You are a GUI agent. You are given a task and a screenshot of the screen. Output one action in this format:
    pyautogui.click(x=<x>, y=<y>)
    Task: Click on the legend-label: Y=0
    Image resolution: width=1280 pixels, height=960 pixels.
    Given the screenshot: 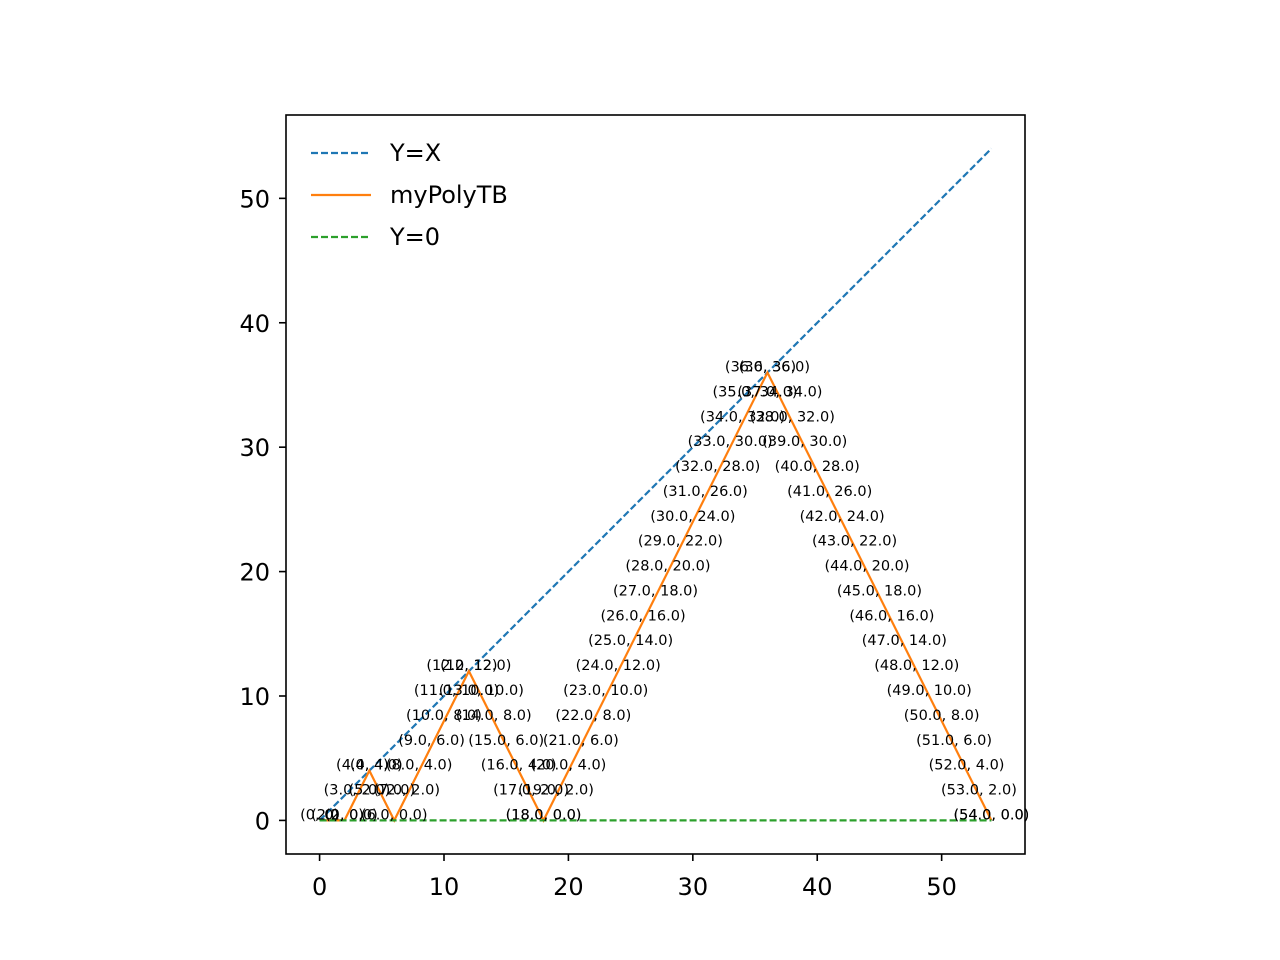 What is the action you would take?
    pyautogui.click(x=414, y=237)
    